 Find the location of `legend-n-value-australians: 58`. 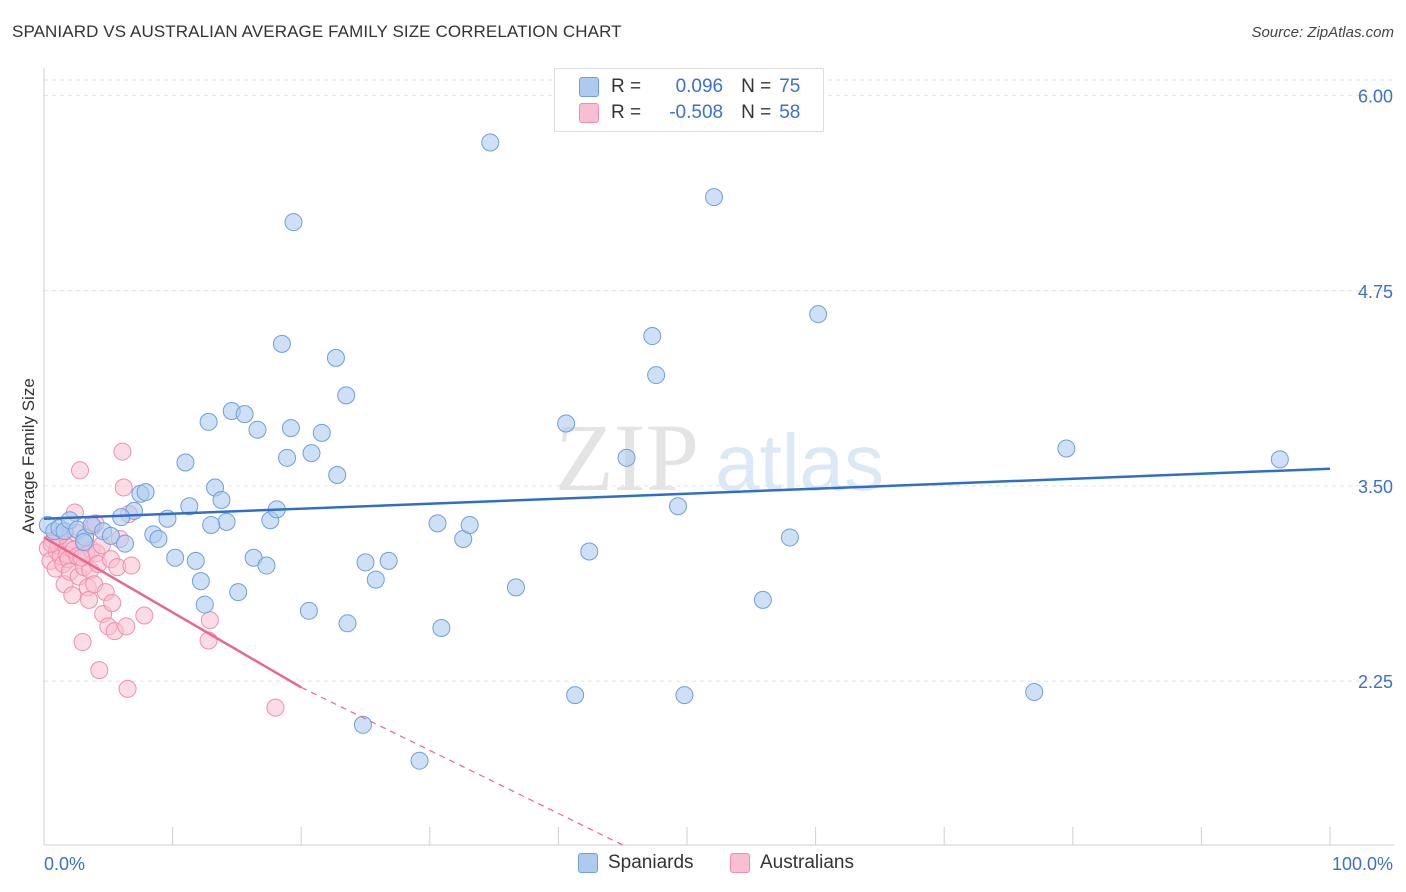

legend-n-value-australians: 58 is located at coordinates (790, 112).